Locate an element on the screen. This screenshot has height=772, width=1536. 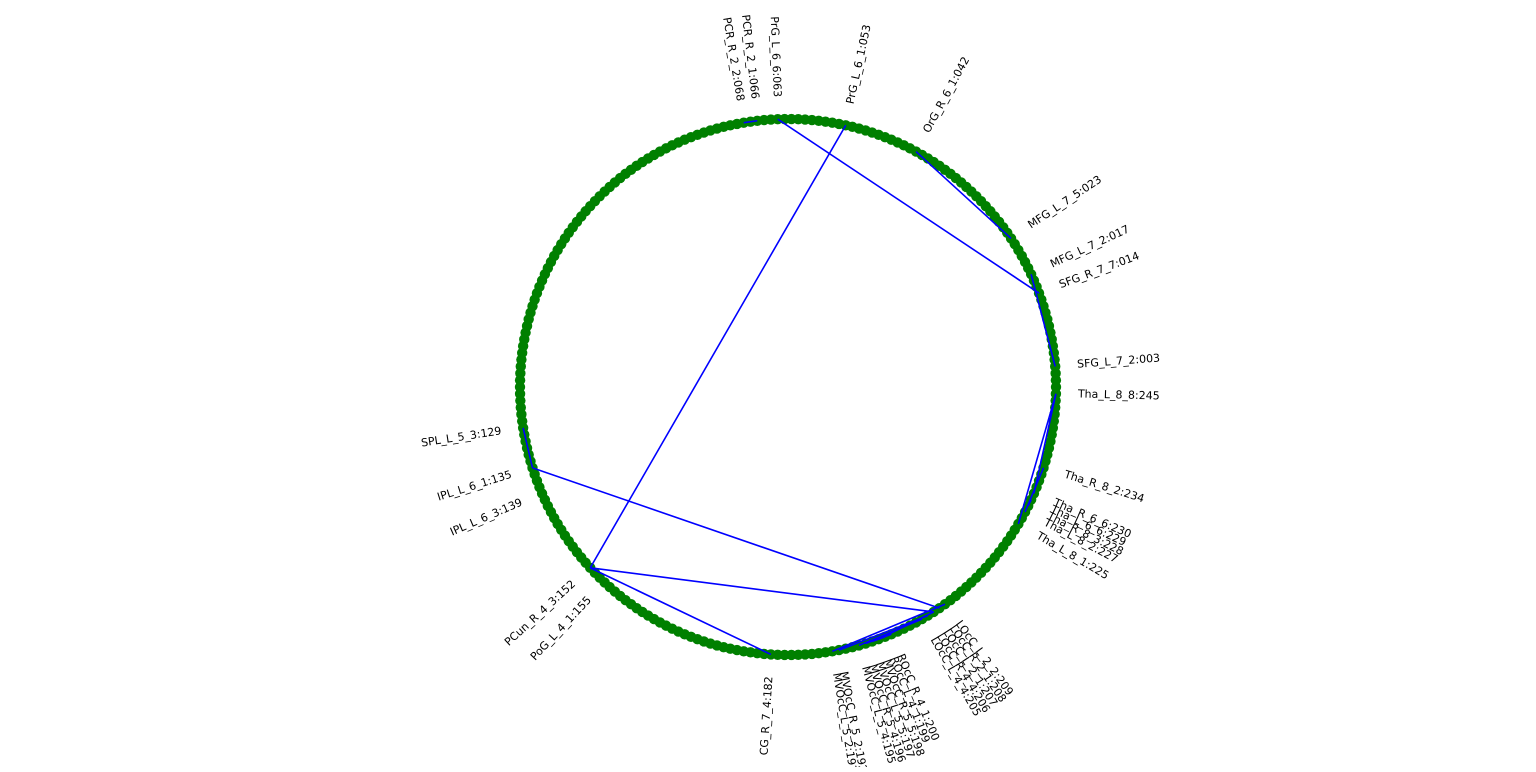
node-label: PrG_L_6_1:053 is located at coordinates (859, 64).